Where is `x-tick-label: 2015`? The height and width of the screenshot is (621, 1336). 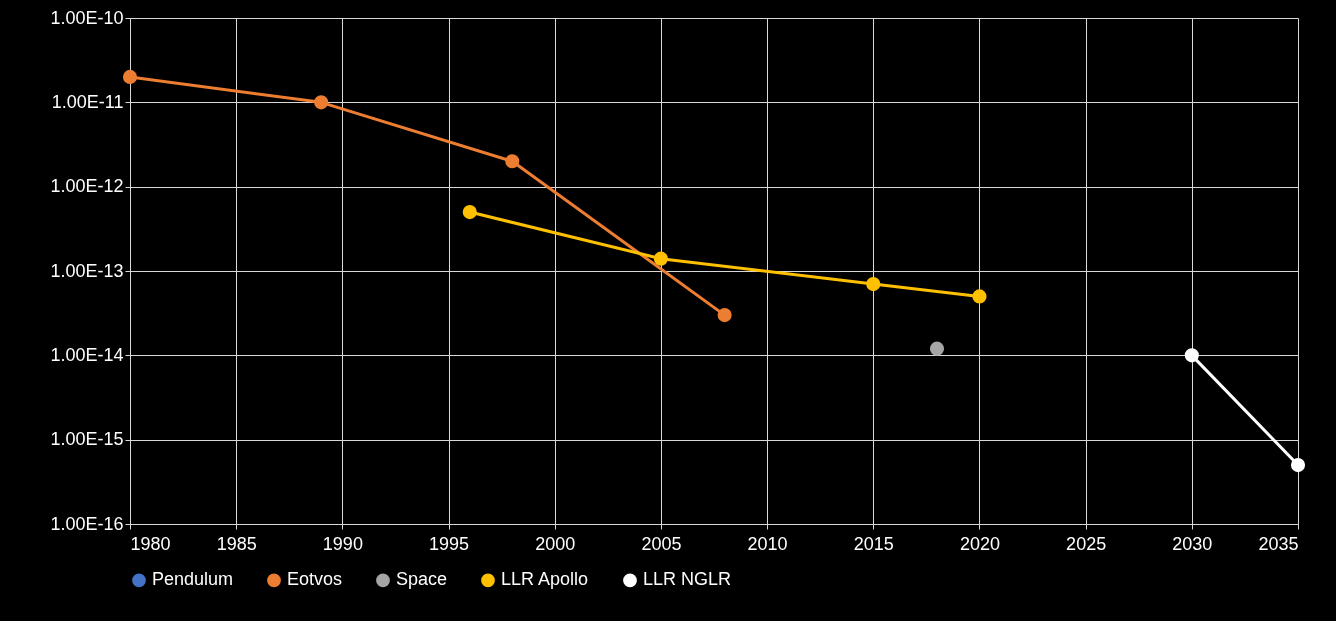
x-tick-label: 2015 is located at coordinates (873, 543).